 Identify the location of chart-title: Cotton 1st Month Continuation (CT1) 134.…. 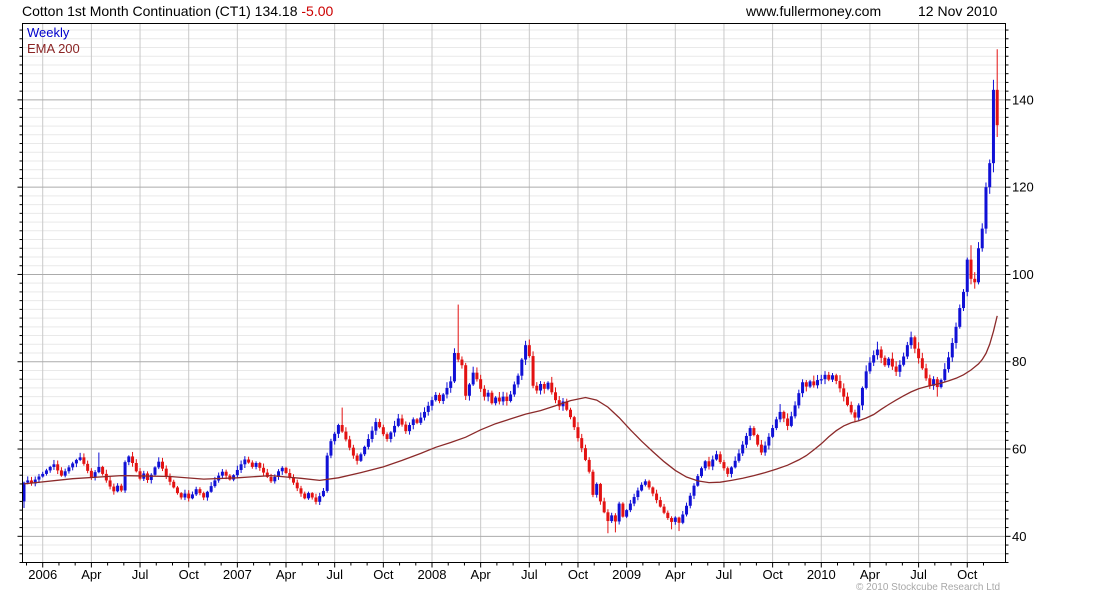
(177, 11).